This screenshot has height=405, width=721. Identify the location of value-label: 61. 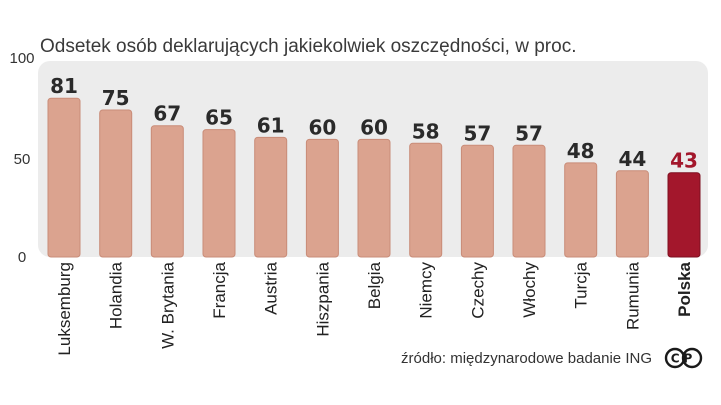
(271, 125).